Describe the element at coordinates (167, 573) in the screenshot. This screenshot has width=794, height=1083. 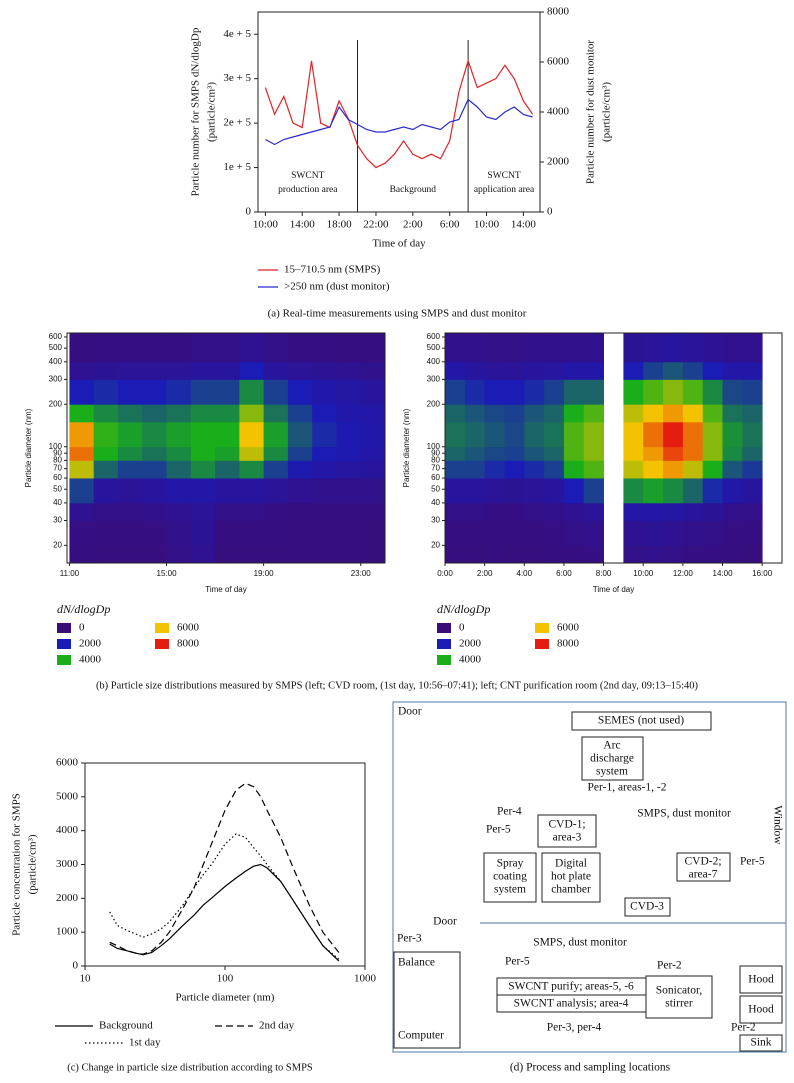
I see `x-tick-label: 15:00` at that location.